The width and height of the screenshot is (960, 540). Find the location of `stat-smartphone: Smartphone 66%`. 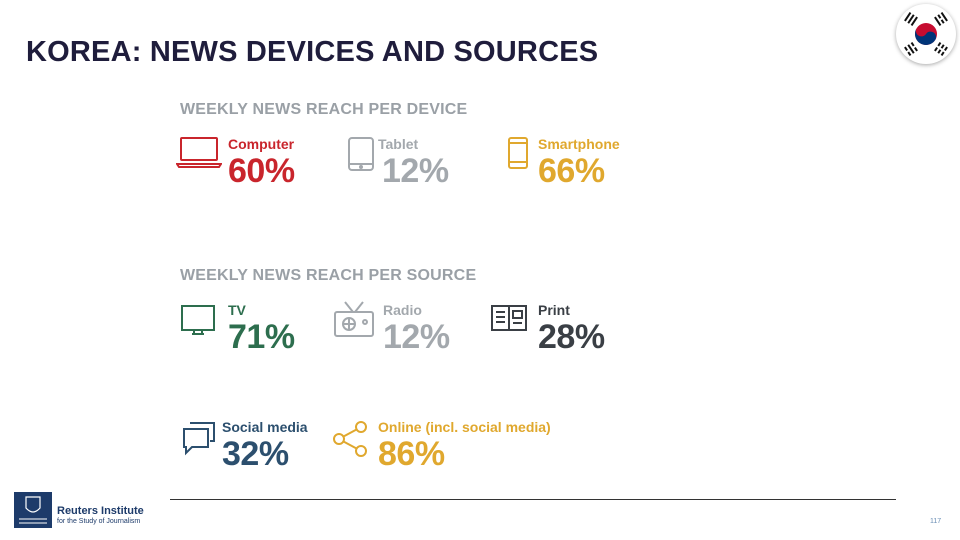

stat-smartphone: Smartphone 66% is located at coordinates (576, 166).